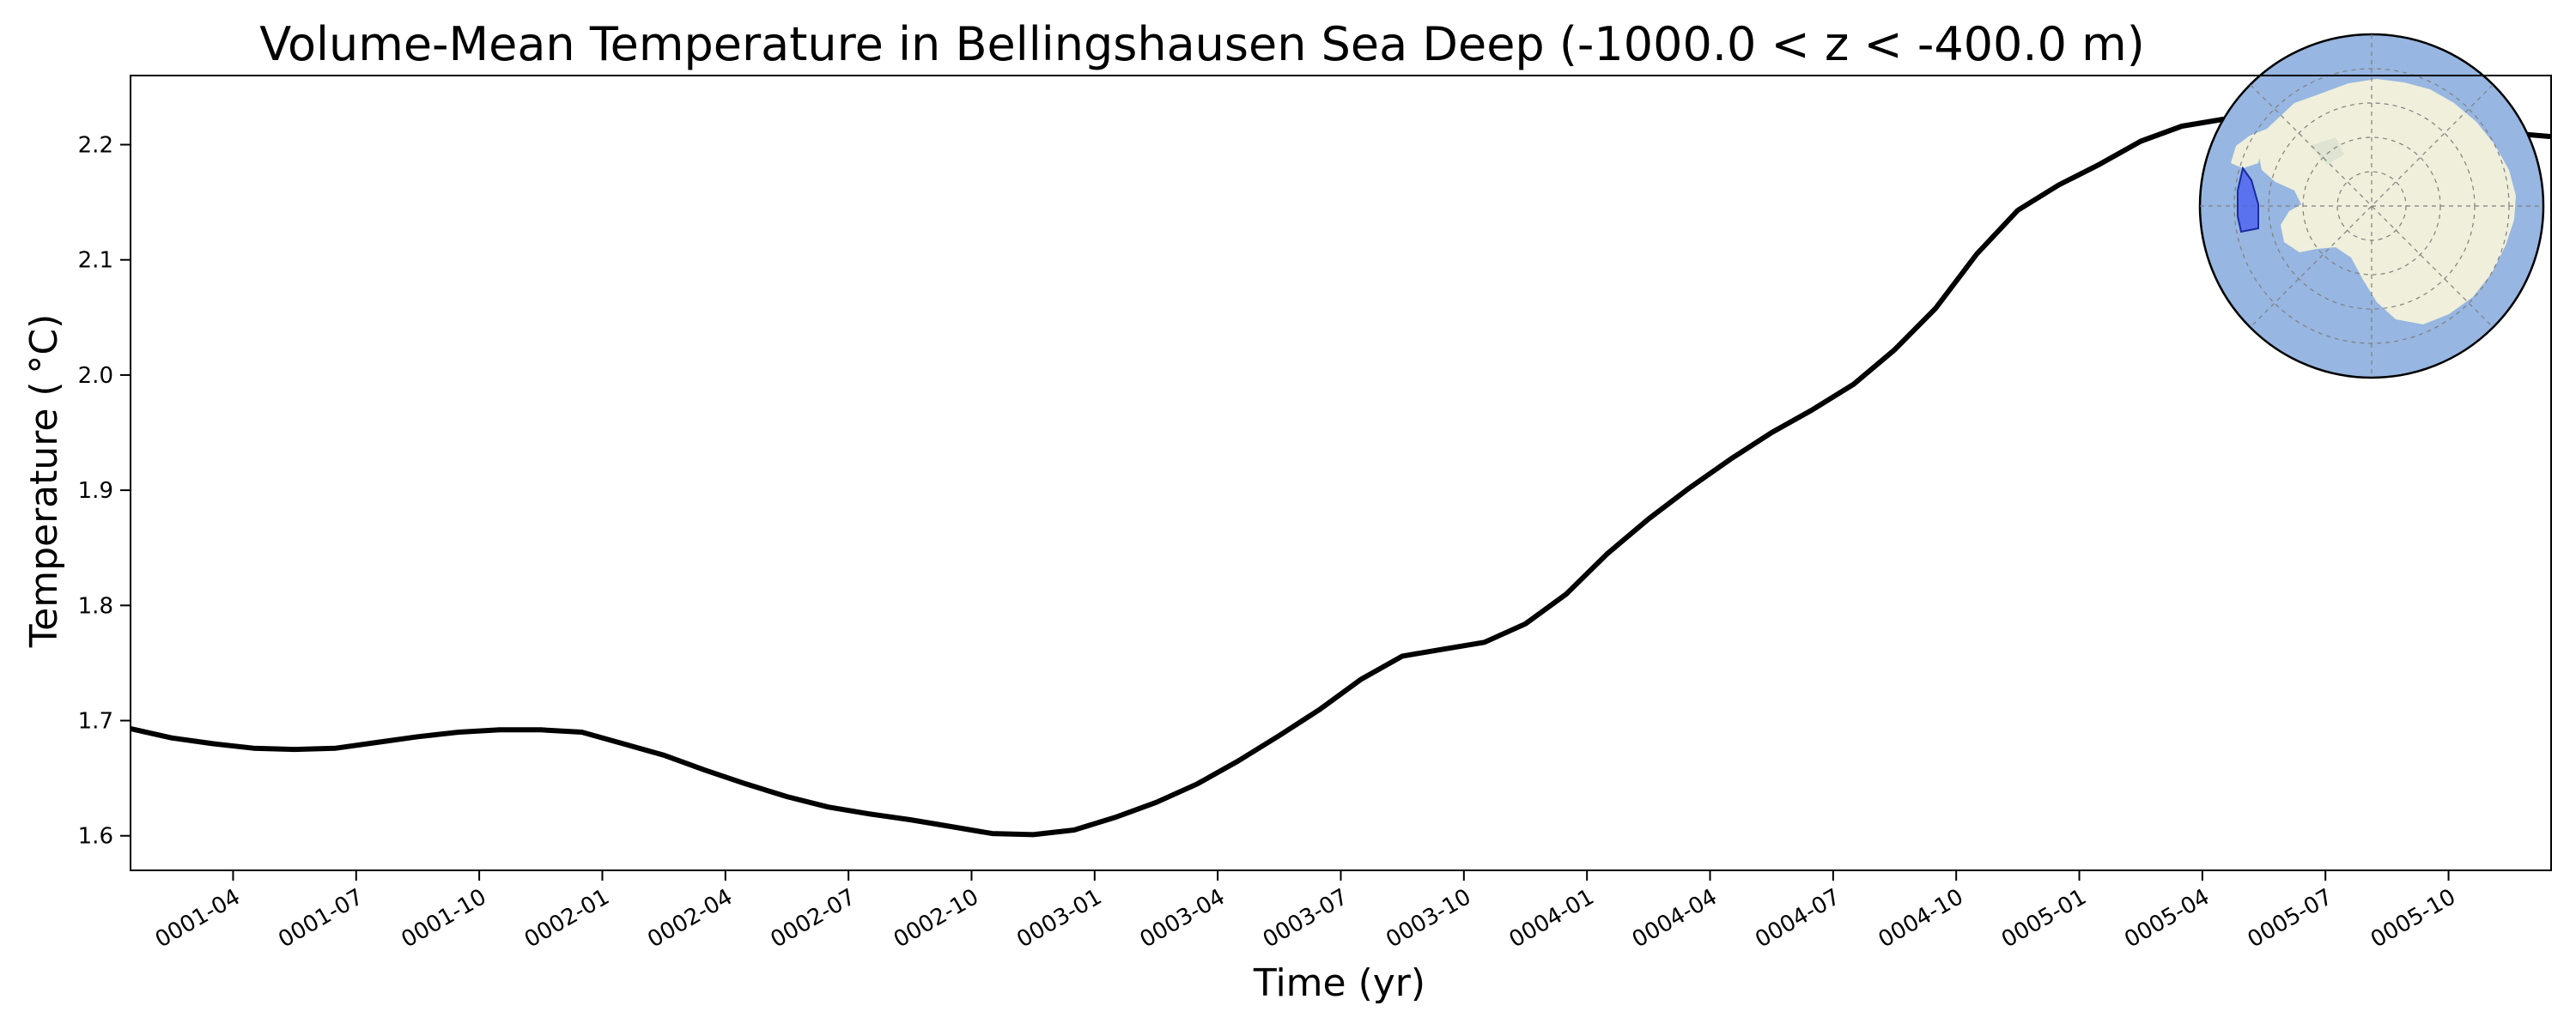 This screenshot has height=1030, width=2576. I want to click on x-tick-label: 0004-01, so click(1552, 918).